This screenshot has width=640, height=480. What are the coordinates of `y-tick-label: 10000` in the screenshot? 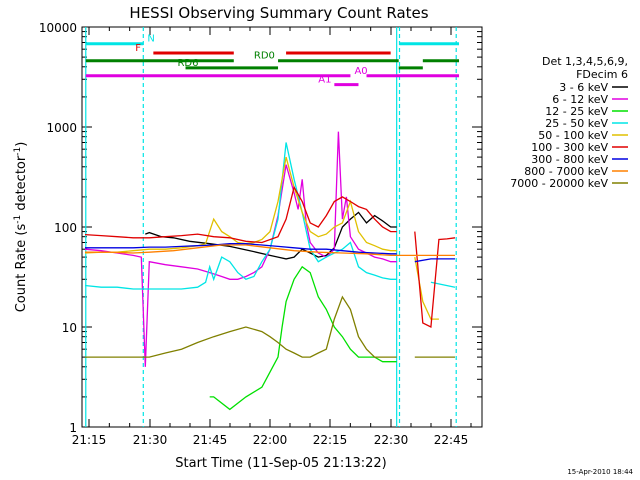 It's located at (58, 28).